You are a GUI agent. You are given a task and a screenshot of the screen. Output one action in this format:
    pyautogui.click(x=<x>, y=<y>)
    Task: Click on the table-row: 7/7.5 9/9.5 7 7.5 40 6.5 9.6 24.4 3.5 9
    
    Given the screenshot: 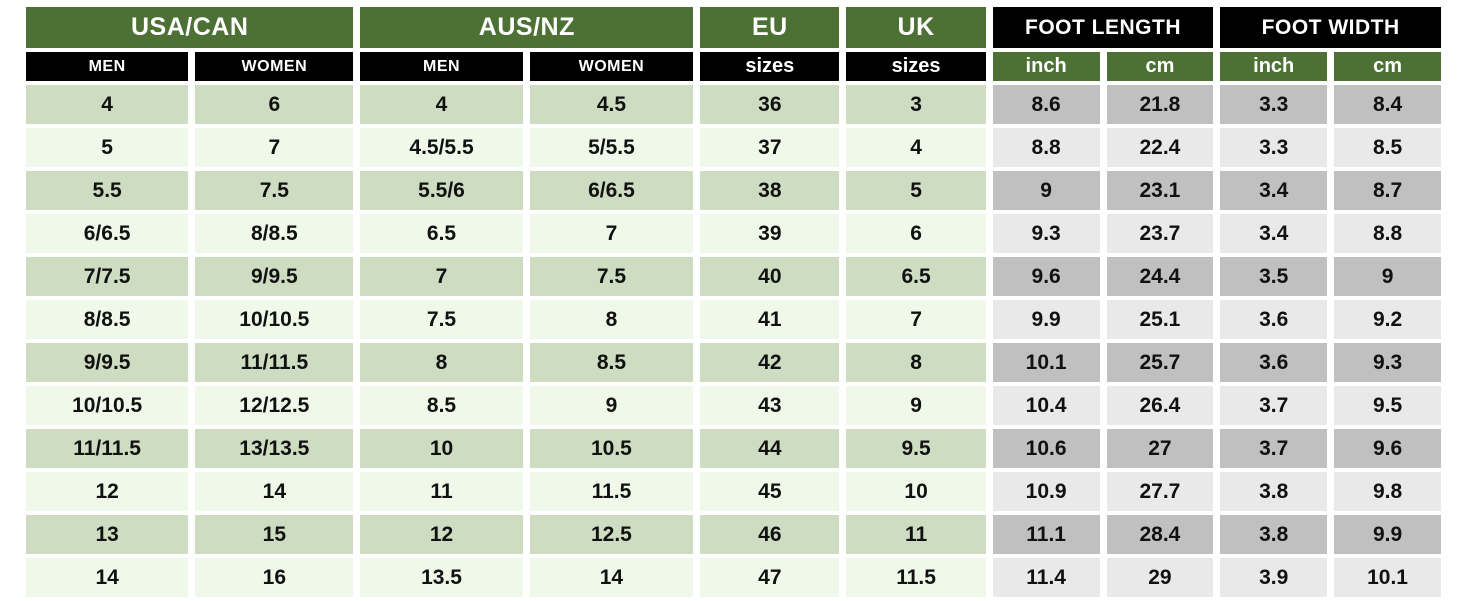 What is the action you would take?
    pyautogui.click(x=733, y=276)
    